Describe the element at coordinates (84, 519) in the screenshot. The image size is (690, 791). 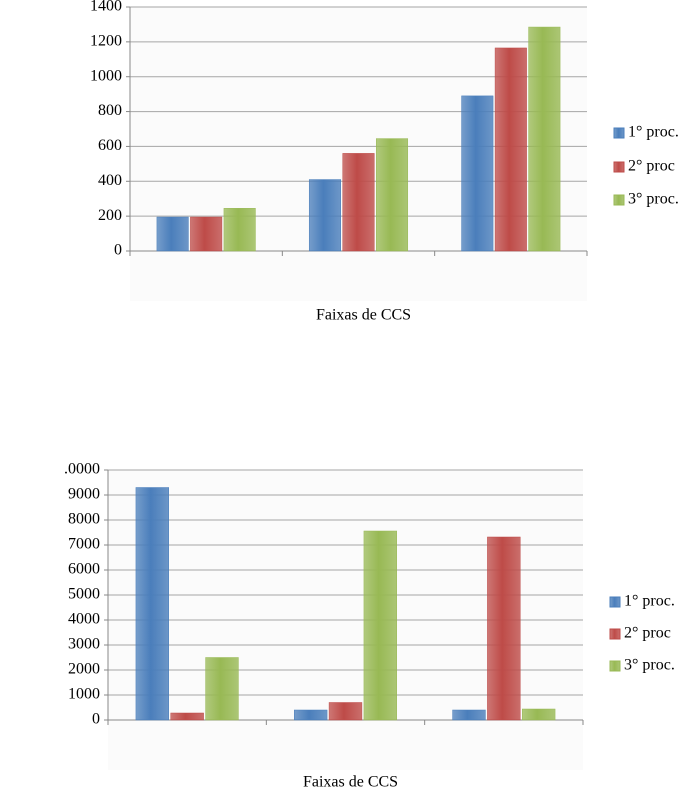
I see `y-tick-label: 8000` at that location.